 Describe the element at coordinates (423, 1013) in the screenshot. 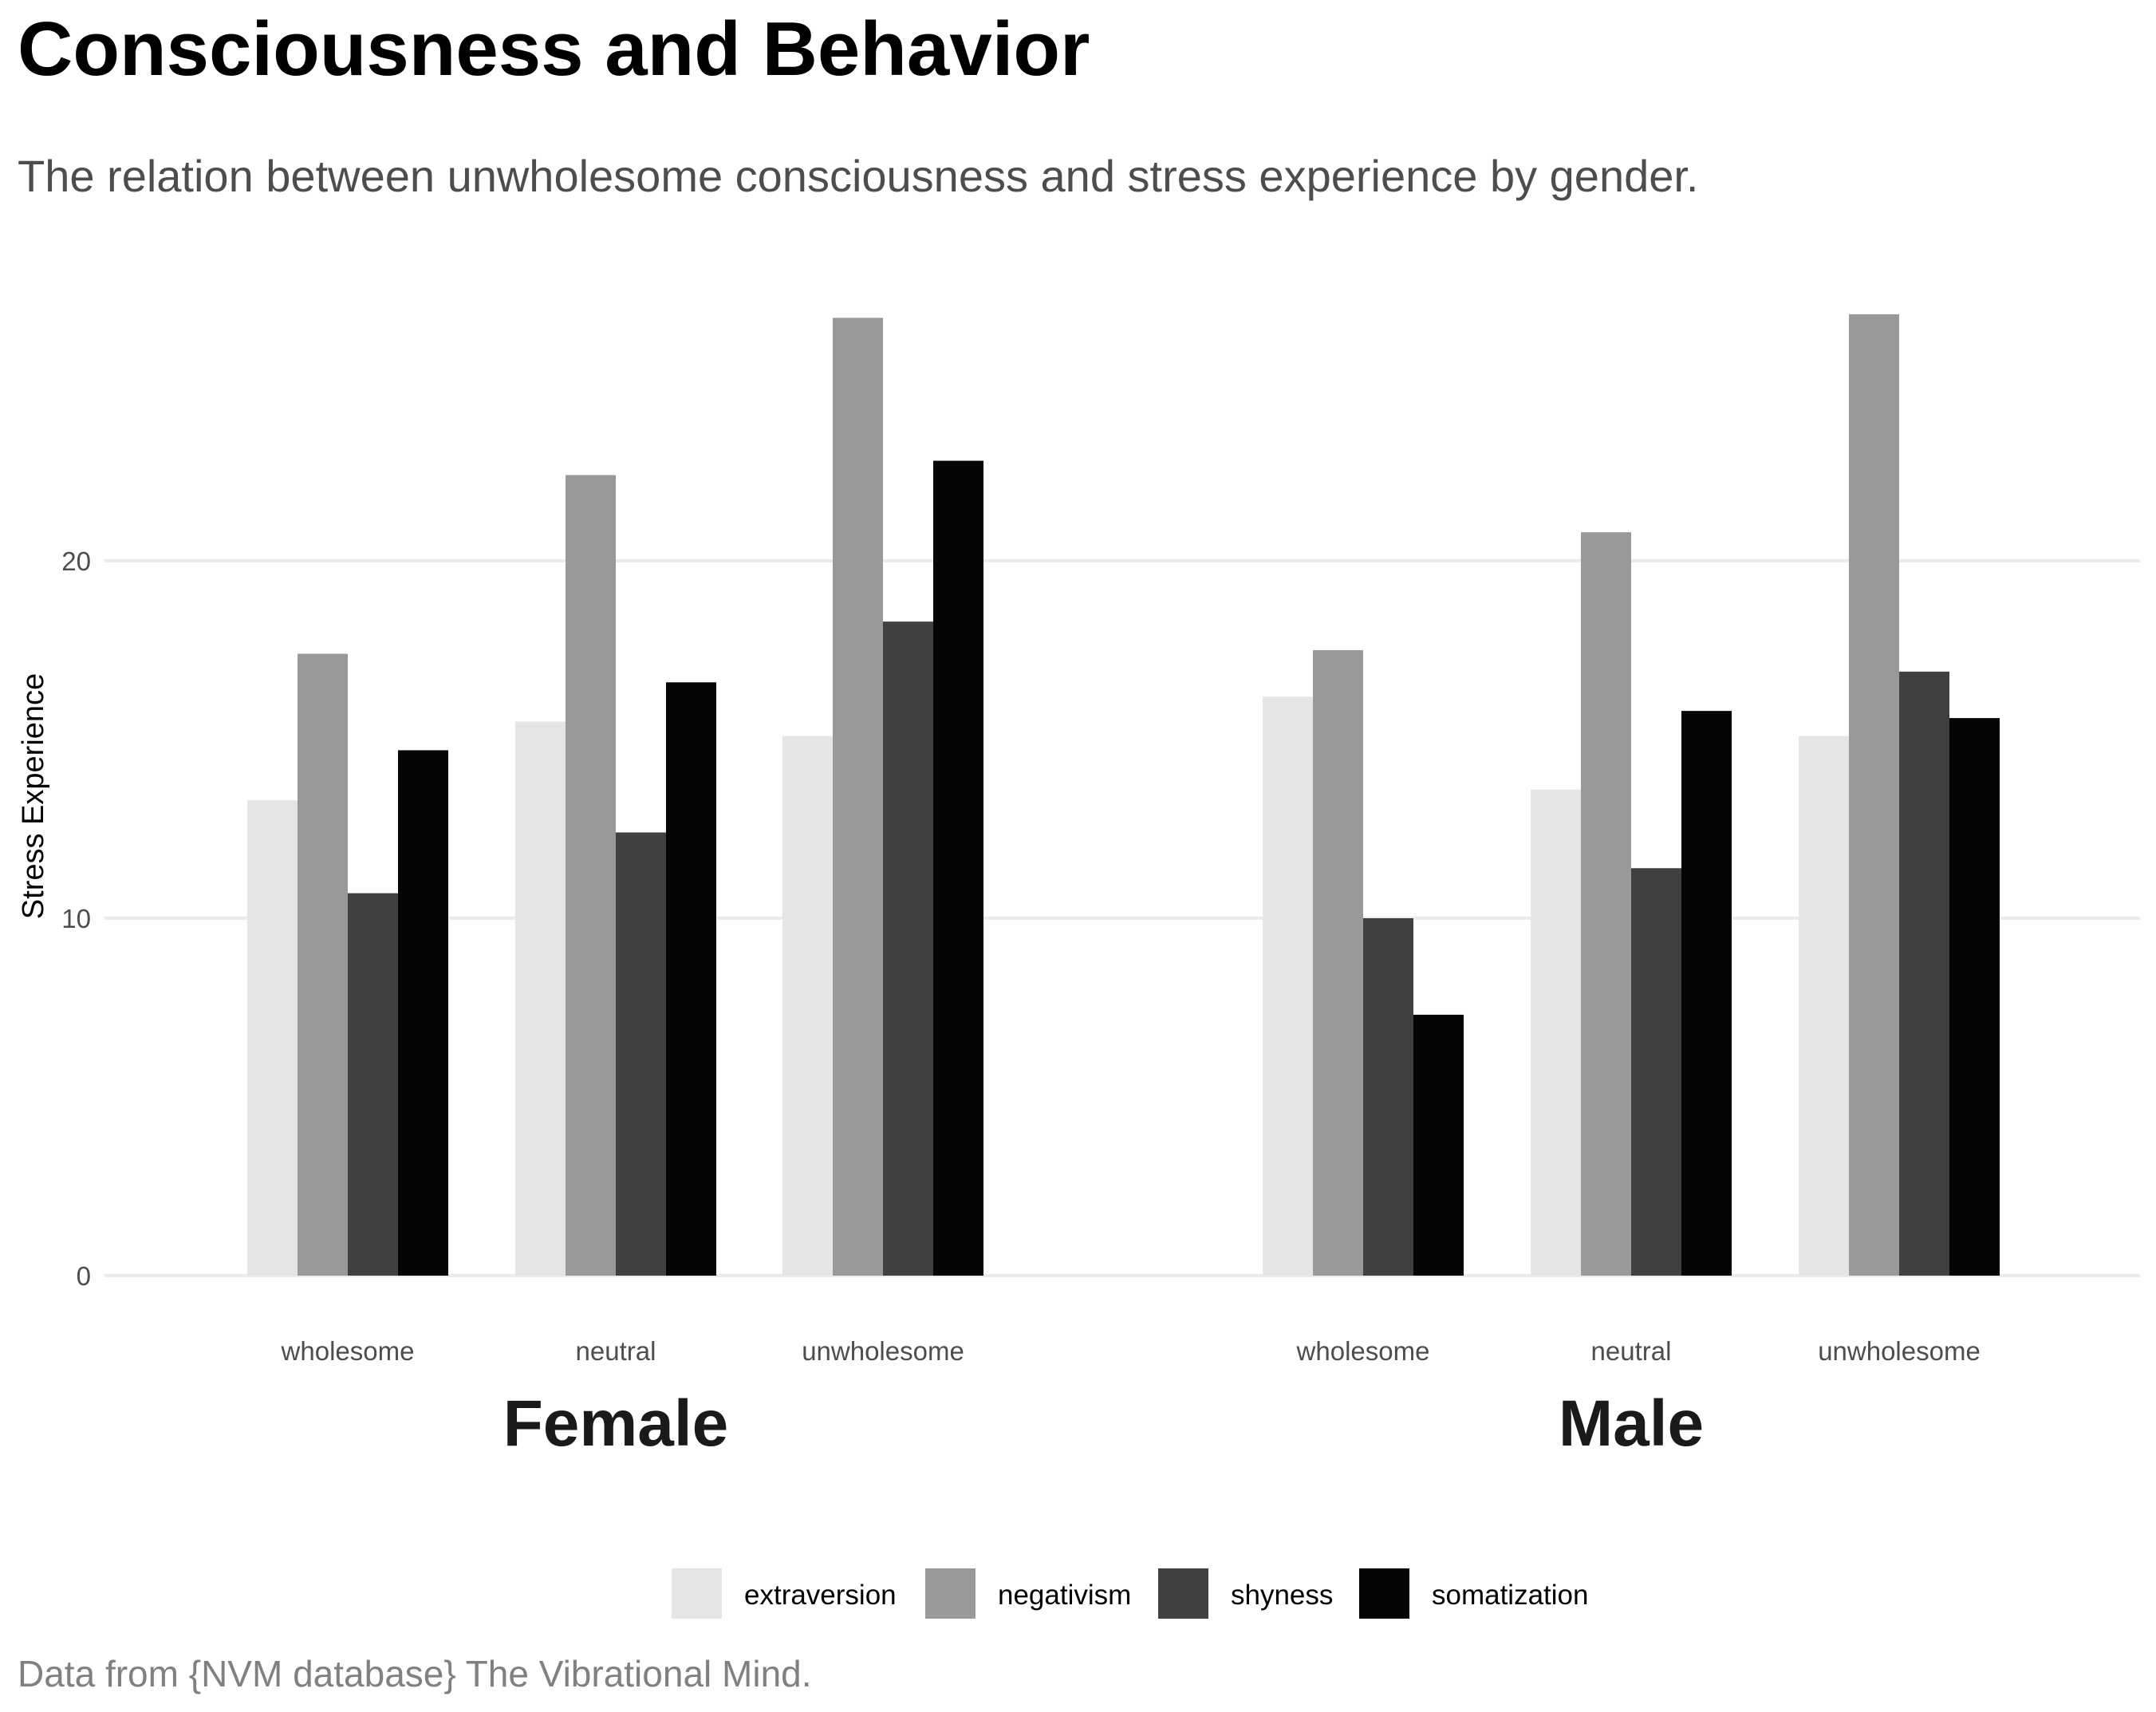

I see `bar-female-wholesome-somatization` at that location.